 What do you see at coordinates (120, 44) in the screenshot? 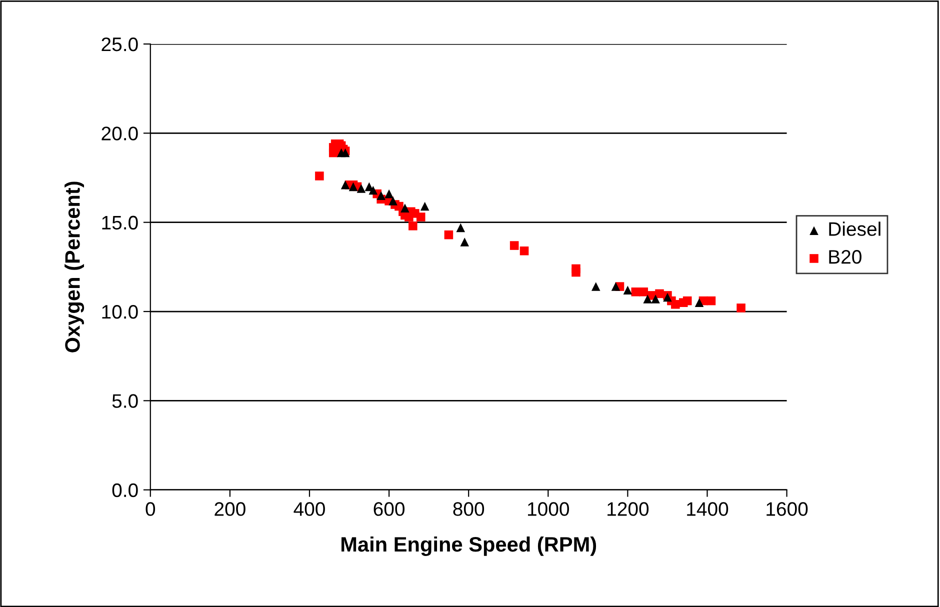
I see `y-tick-label: 25.0` at bounding box center [120, 44].